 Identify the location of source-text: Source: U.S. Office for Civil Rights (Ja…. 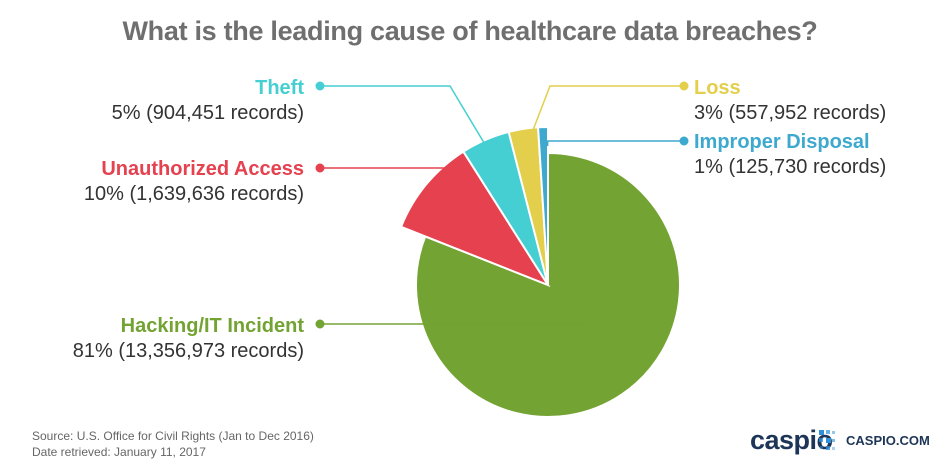
(173, 436).